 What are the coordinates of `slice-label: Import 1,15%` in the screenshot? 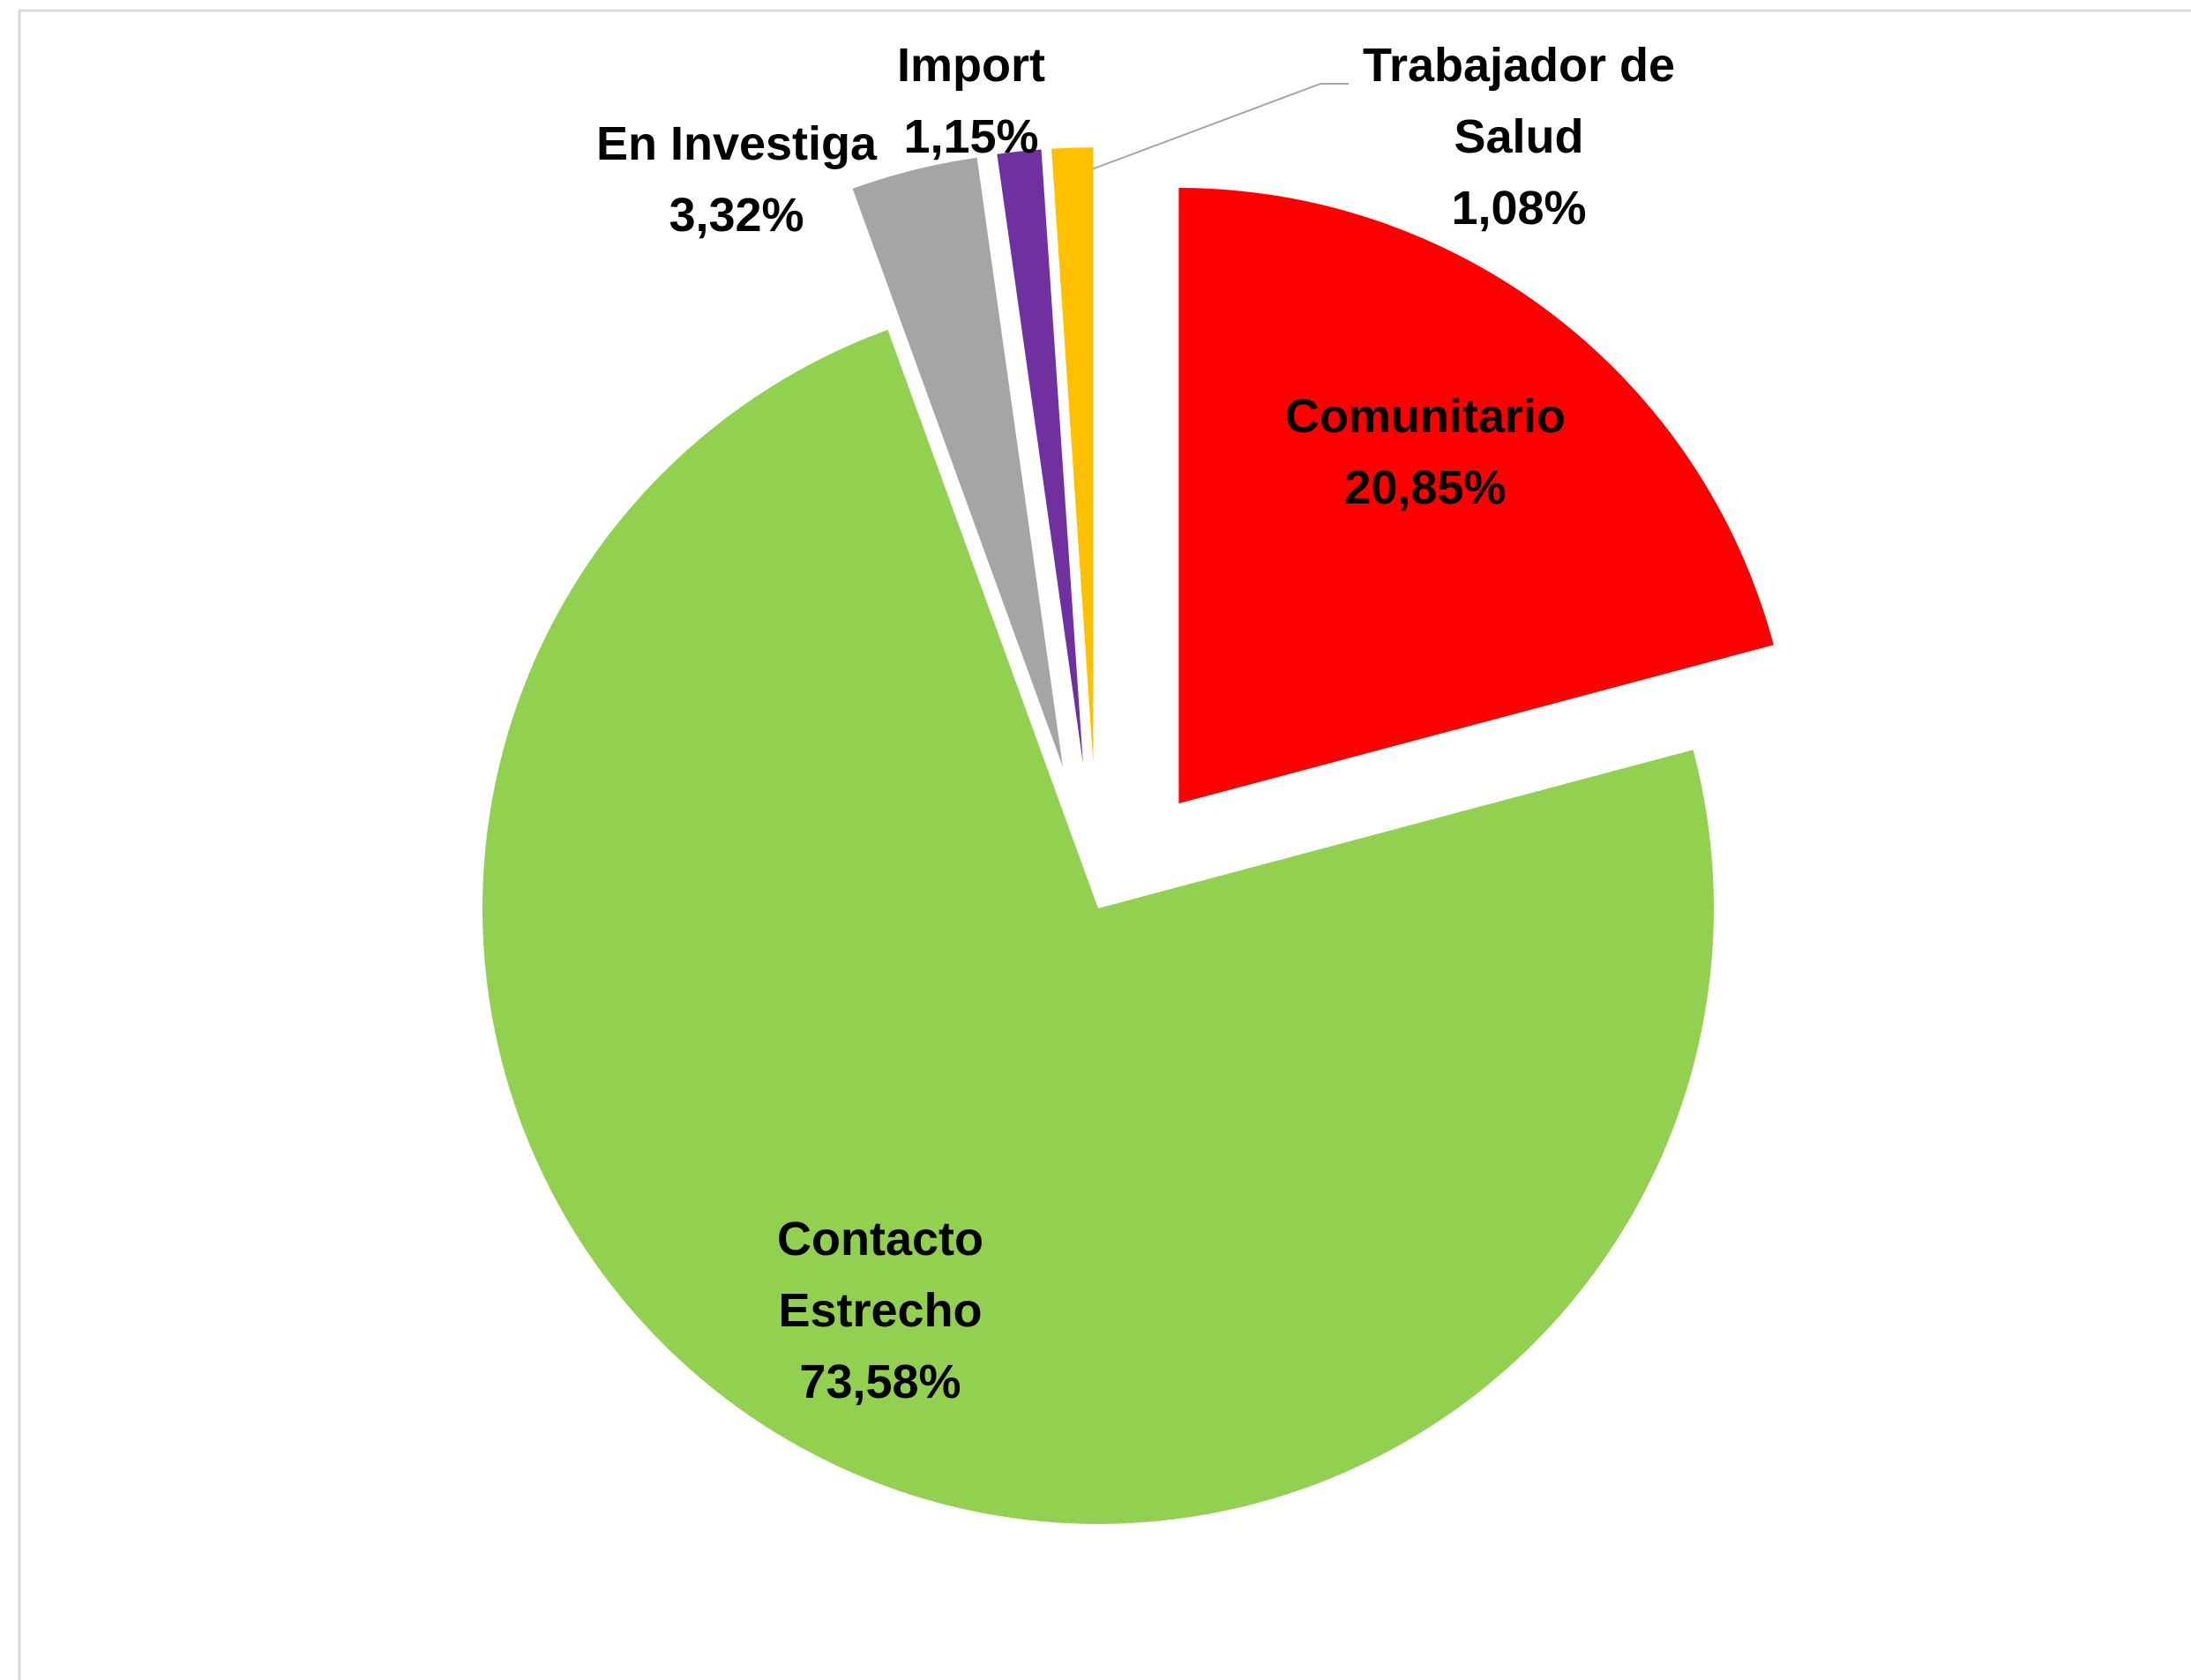 It's located at (971, 101).